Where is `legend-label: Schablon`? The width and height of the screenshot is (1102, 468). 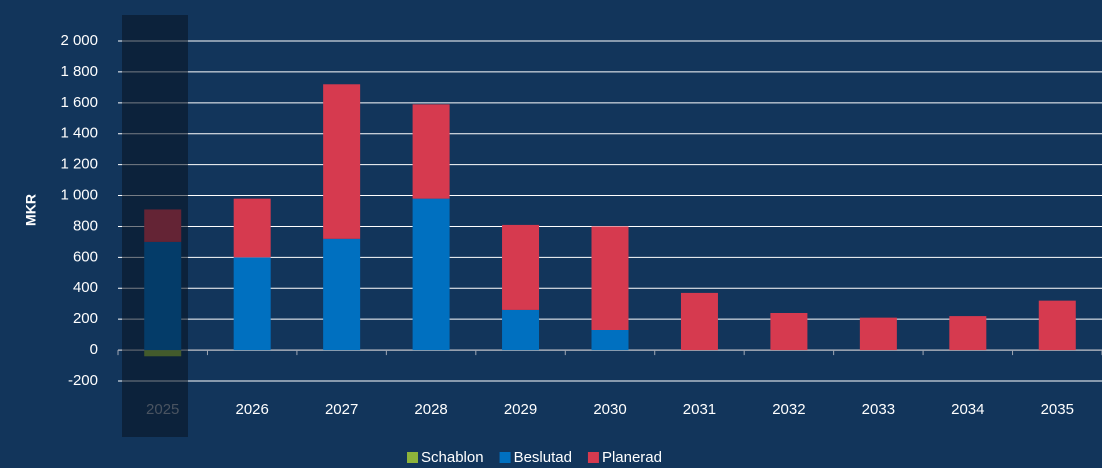 legend-label: Schablon is located at coordinates (452, 457).